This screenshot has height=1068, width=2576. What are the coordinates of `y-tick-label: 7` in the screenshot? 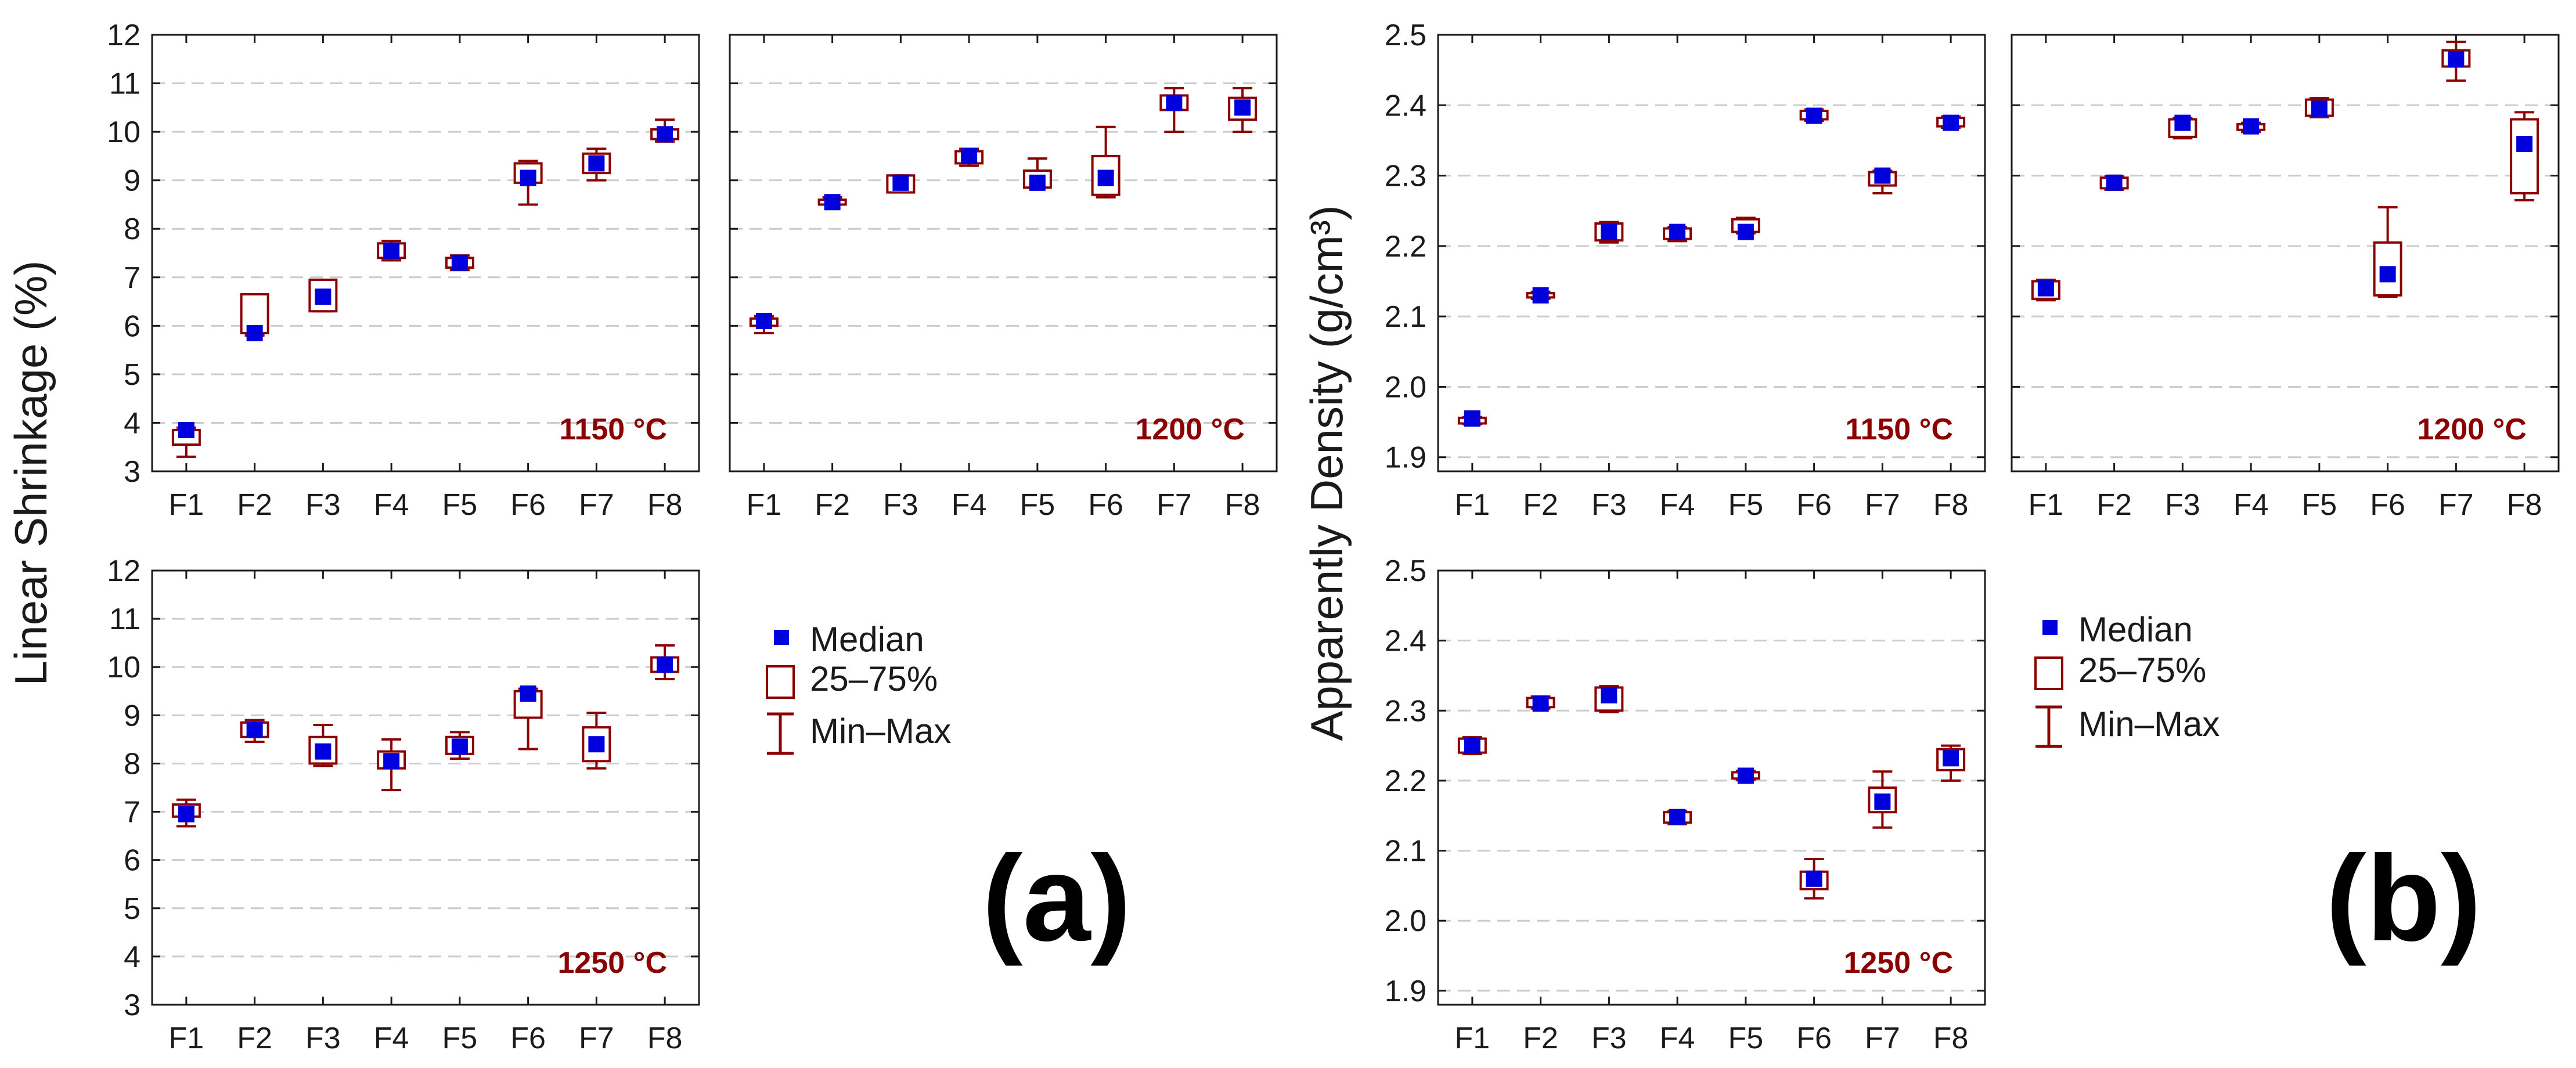 It's located at (132, 278).